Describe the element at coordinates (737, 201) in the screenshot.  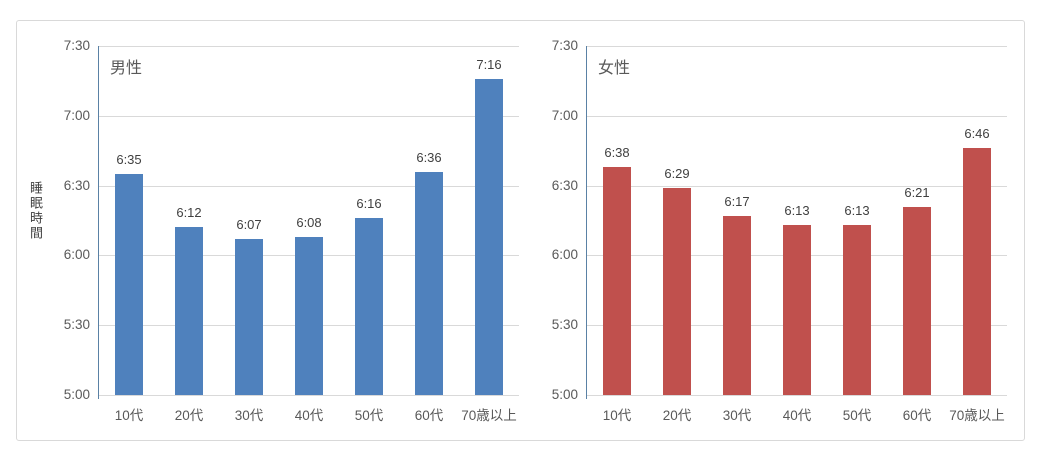
I see `bar-value-label: 6:17` at that location.